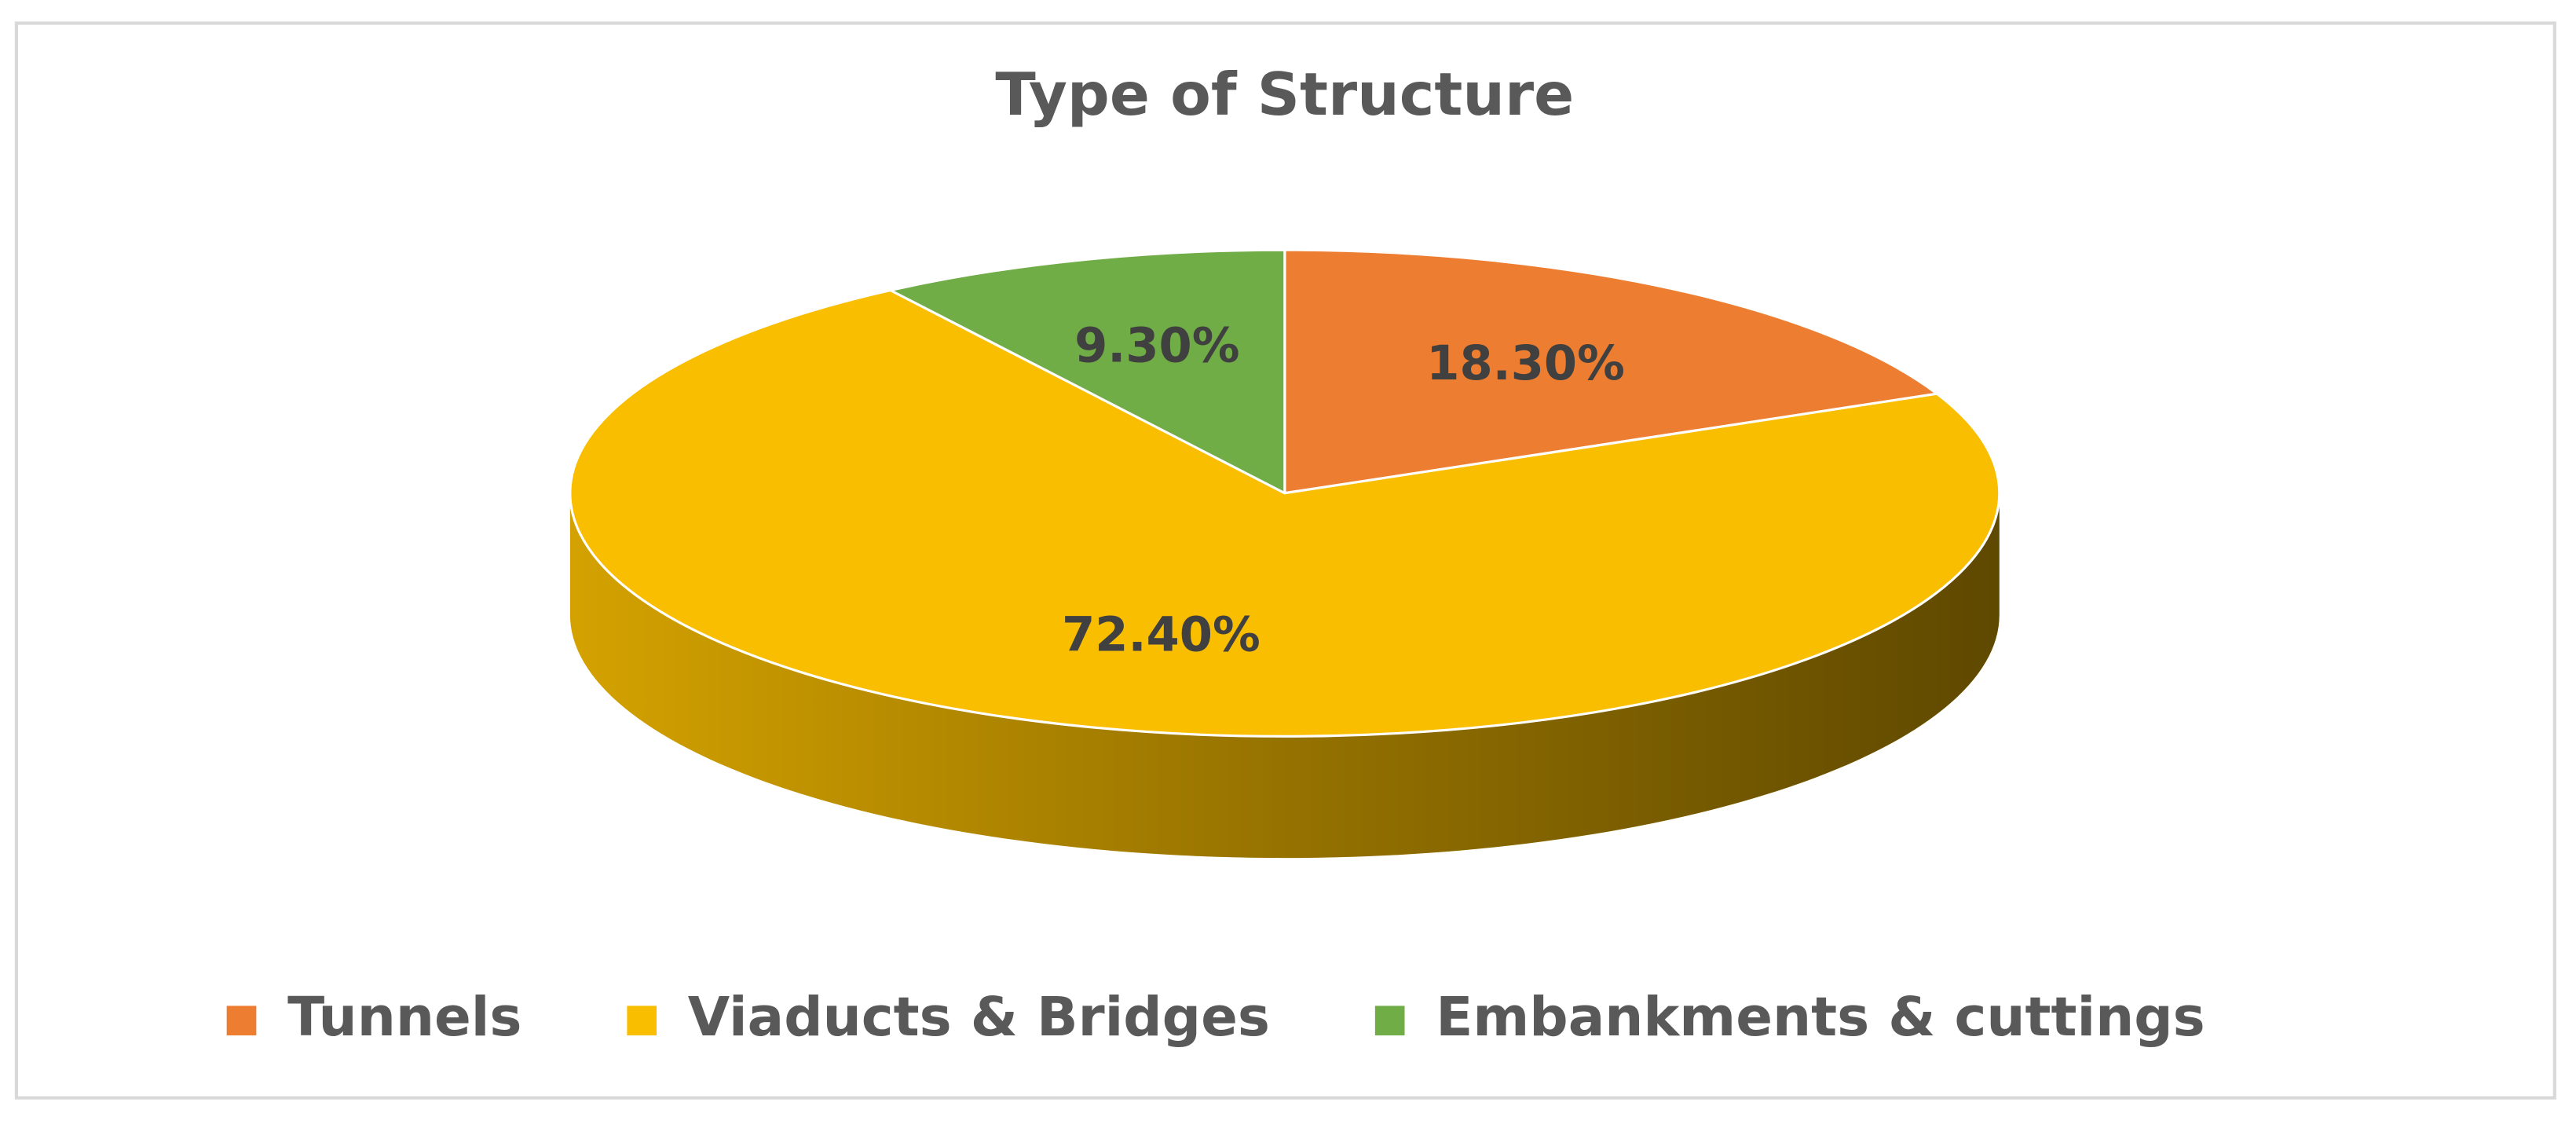 The image size is (2576, 1121). I want to click on legend-label: Embankments & cuttings, so click(1820, 1018).